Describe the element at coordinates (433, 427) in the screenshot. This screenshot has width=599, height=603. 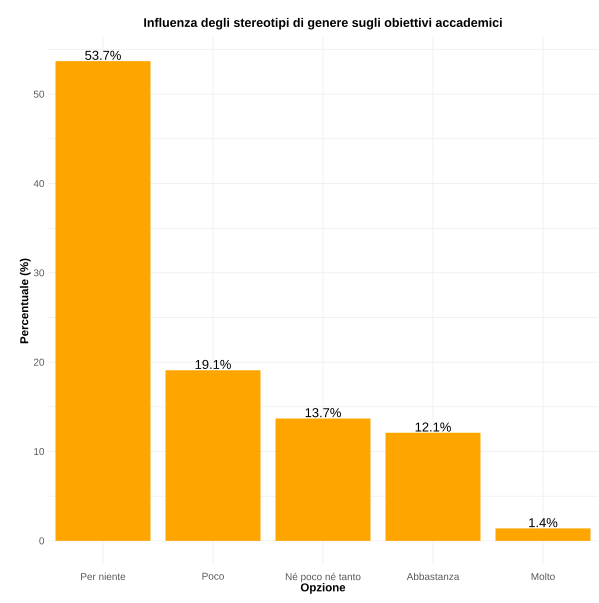
I see `data-label: 12.1%` at that location.